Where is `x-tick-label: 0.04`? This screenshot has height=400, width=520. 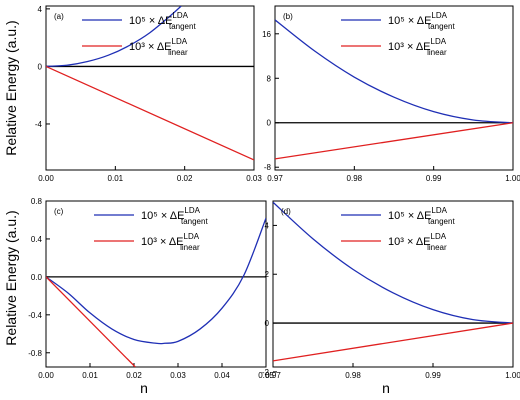
x-tick-label: 0.04 is located at coordinates (222, 375).